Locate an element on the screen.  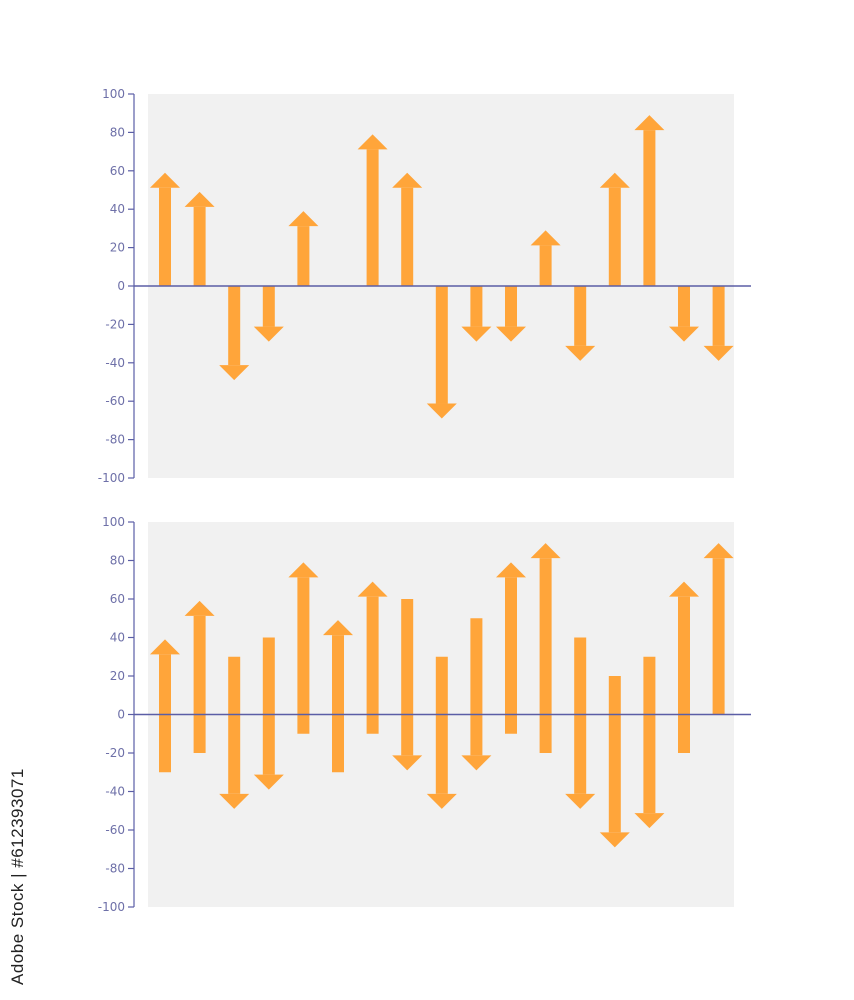
y-tick-label: 80 is located at coordinates (117, 132).